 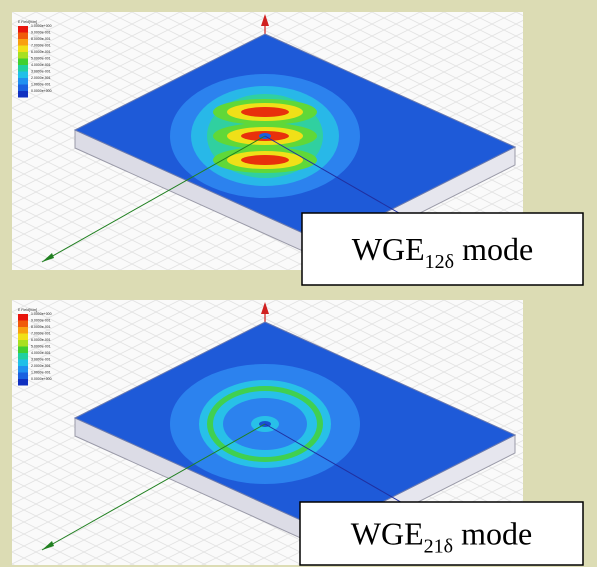 I want to click on mode-label-subscript: 12δ, so click(x=439, y=262).